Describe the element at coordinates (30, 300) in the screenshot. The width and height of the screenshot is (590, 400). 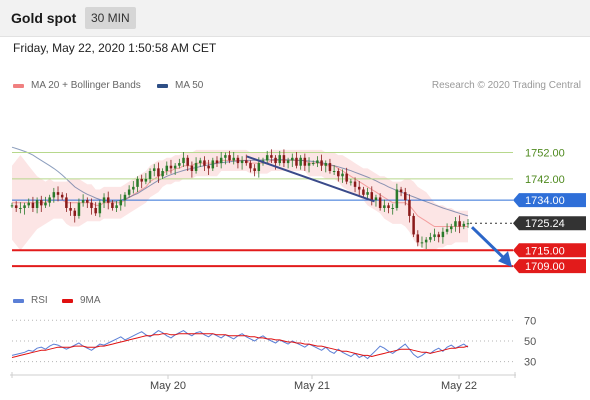
I see `legend-rsi: RSI` at that location.